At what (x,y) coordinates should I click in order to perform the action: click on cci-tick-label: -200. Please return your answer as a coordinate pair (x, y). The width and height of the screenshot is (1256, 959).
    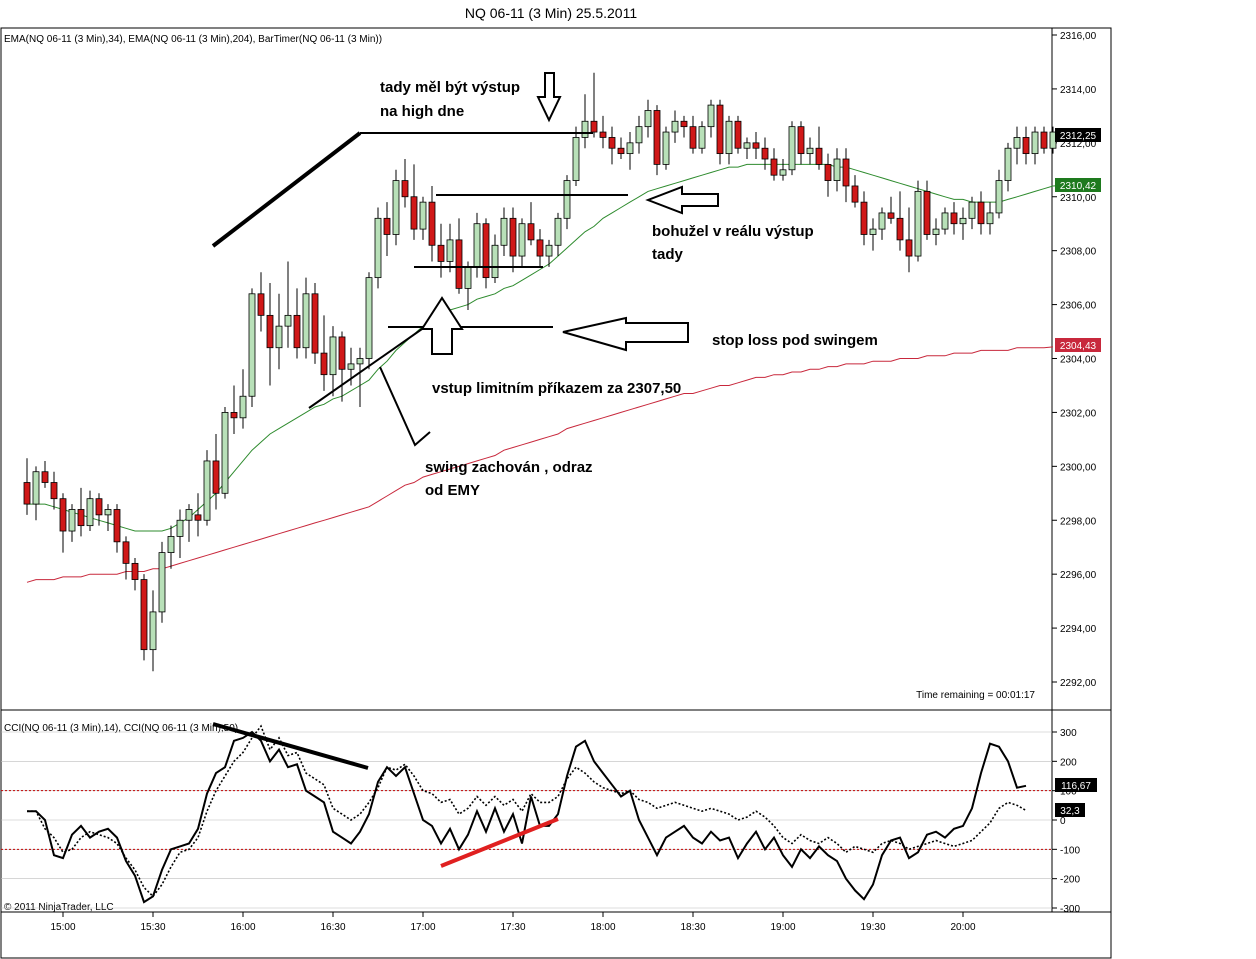
    Looking at the image, I should click on (1070, 880).